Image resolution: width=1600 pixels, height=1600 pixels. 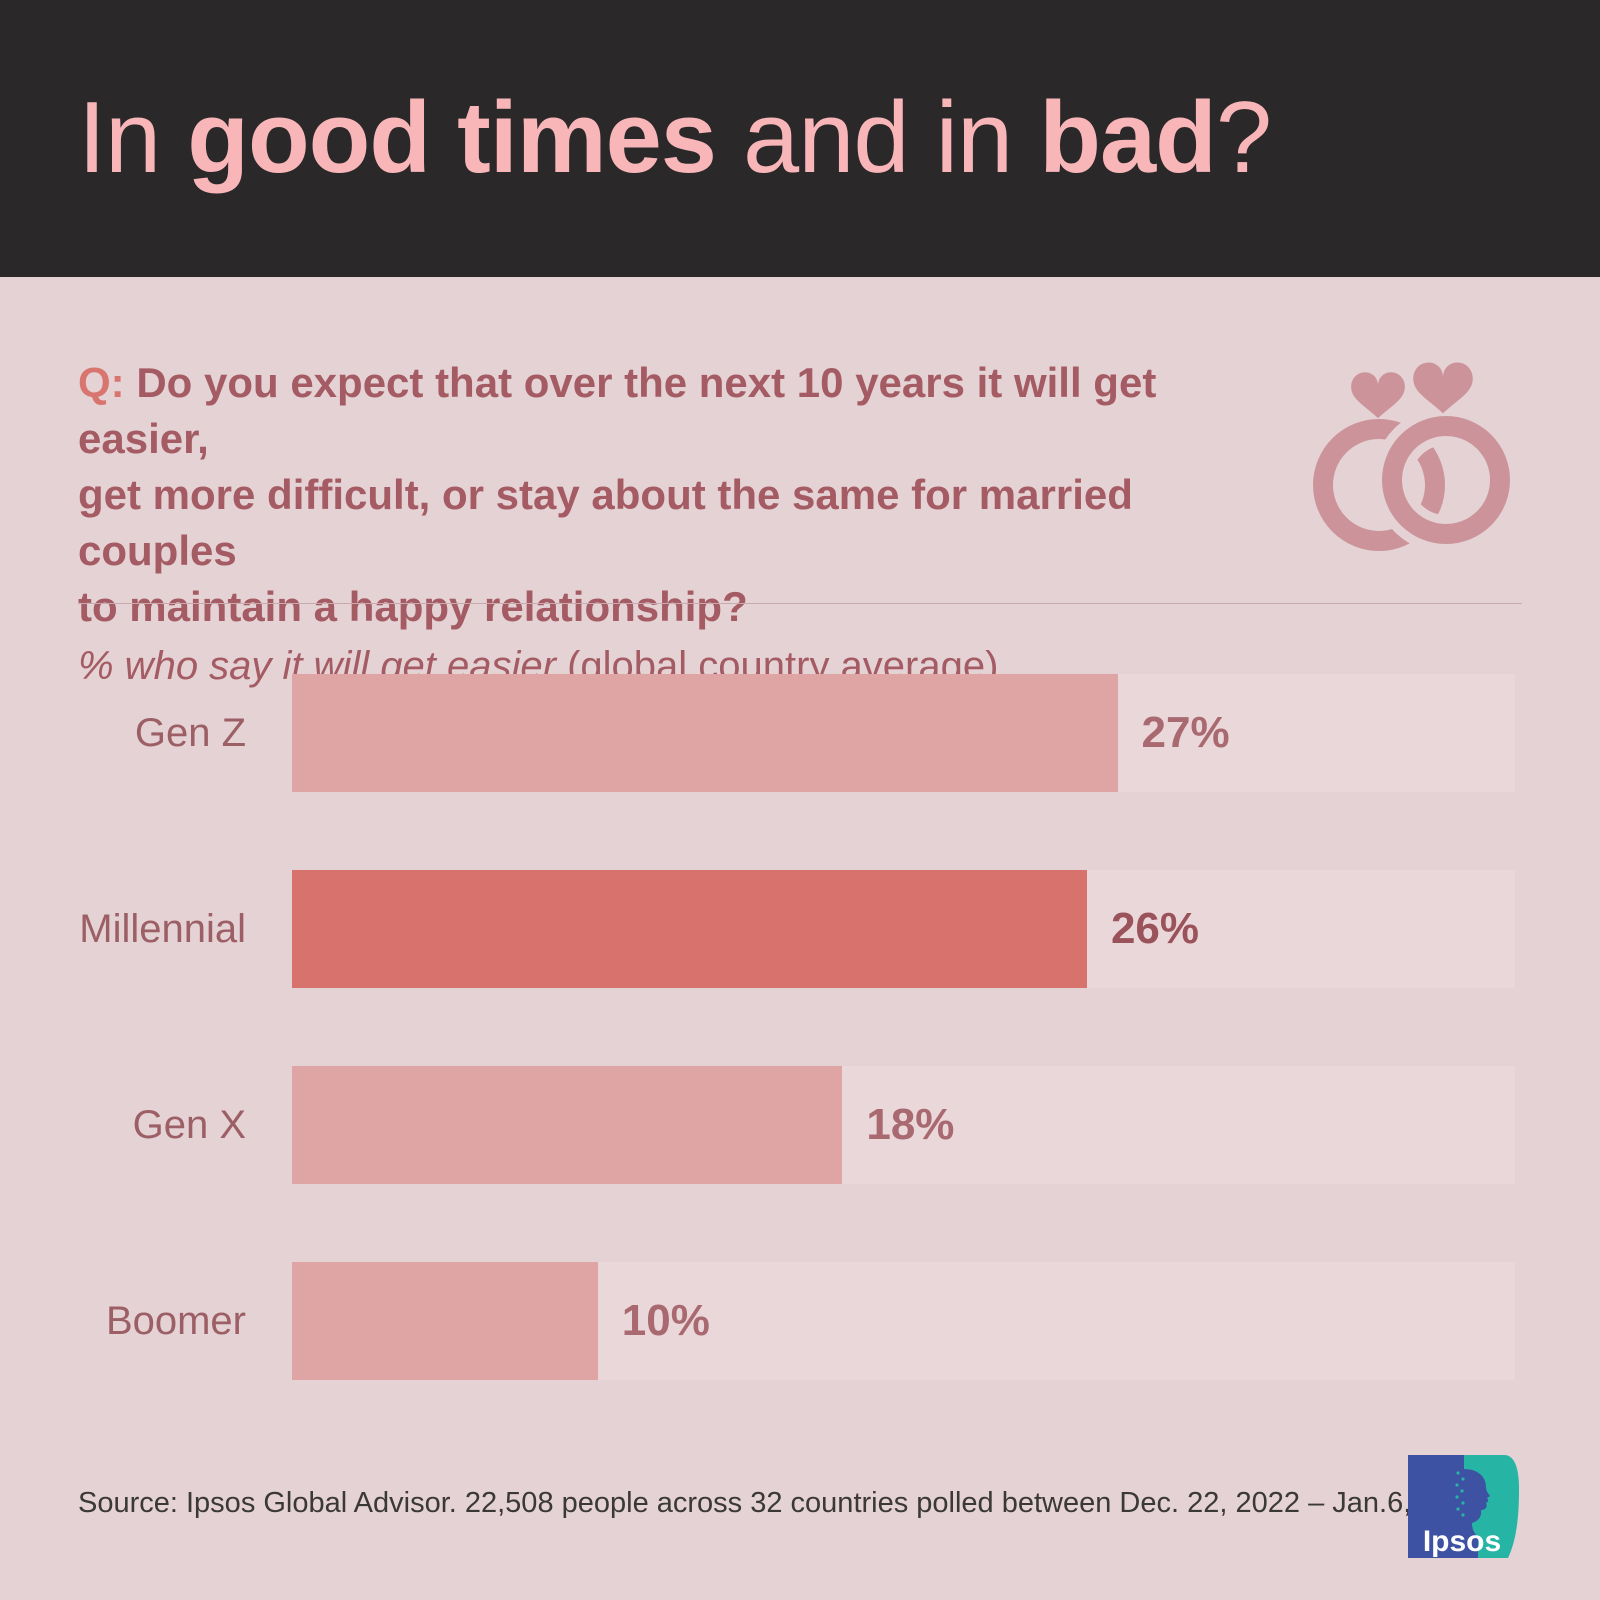 What do you see at coordinates (800, 603) in the screenshot?
I see `divider-line` at bounding box center [800, 603].